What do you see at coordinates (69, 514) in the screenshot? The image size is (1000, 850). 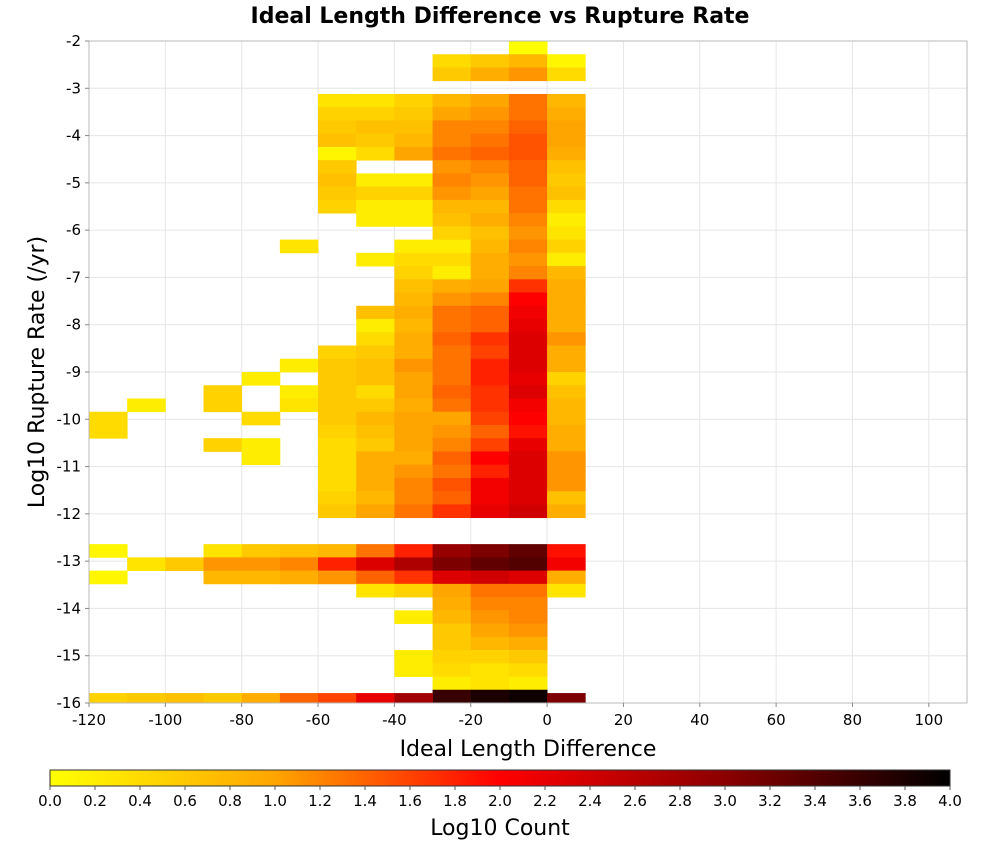 I see `y-tick-label: -12` at bounding box center [69, 514].